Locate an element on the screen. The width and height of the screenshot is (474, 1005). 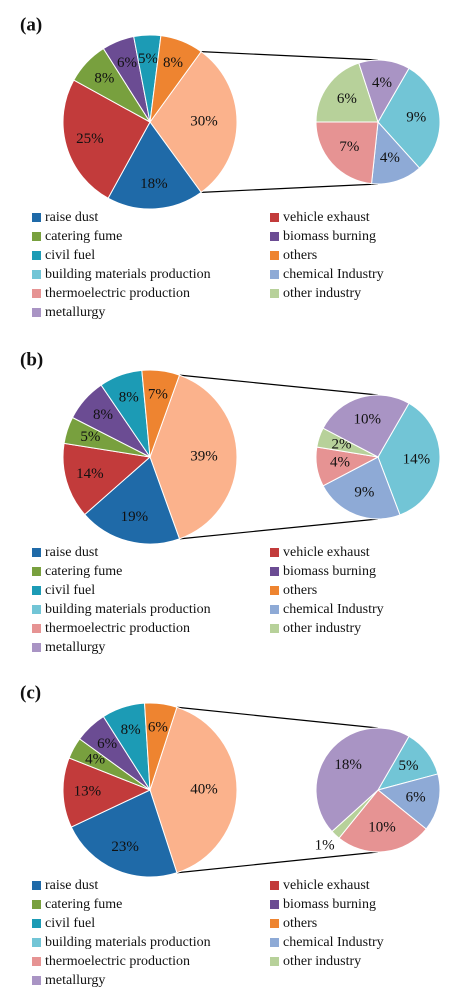
slice-label: 7% is located at coordinates (349, 147).